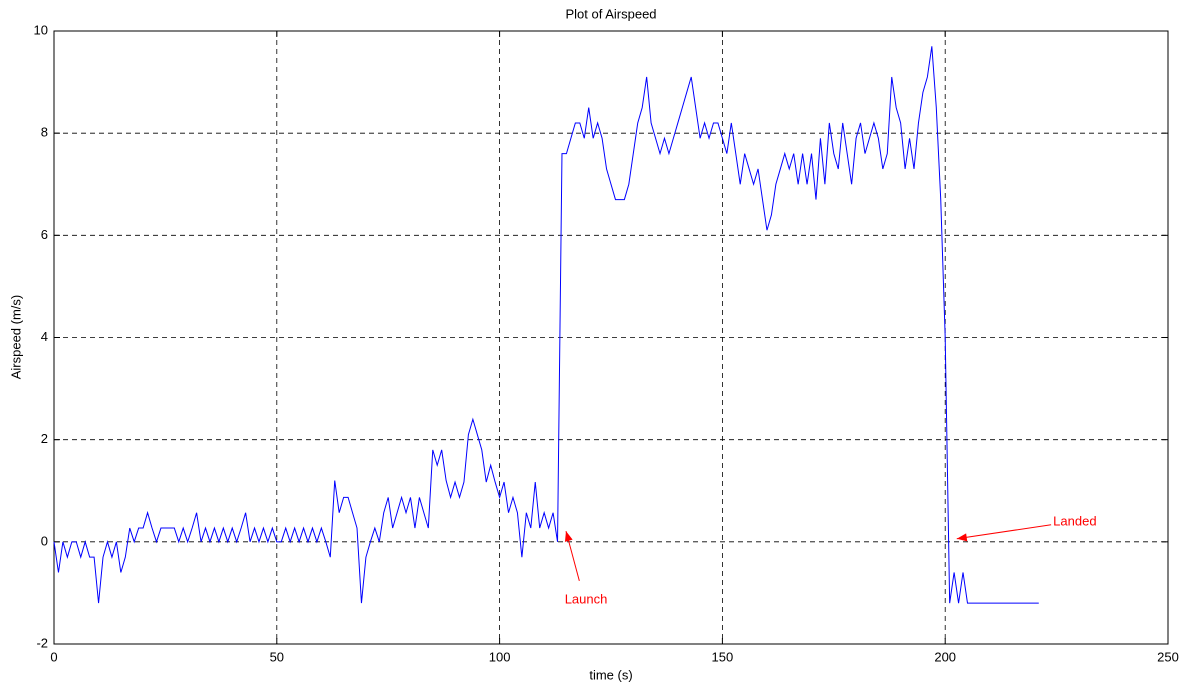  I want to click on y-tick-label: 0, so click(44, 540).